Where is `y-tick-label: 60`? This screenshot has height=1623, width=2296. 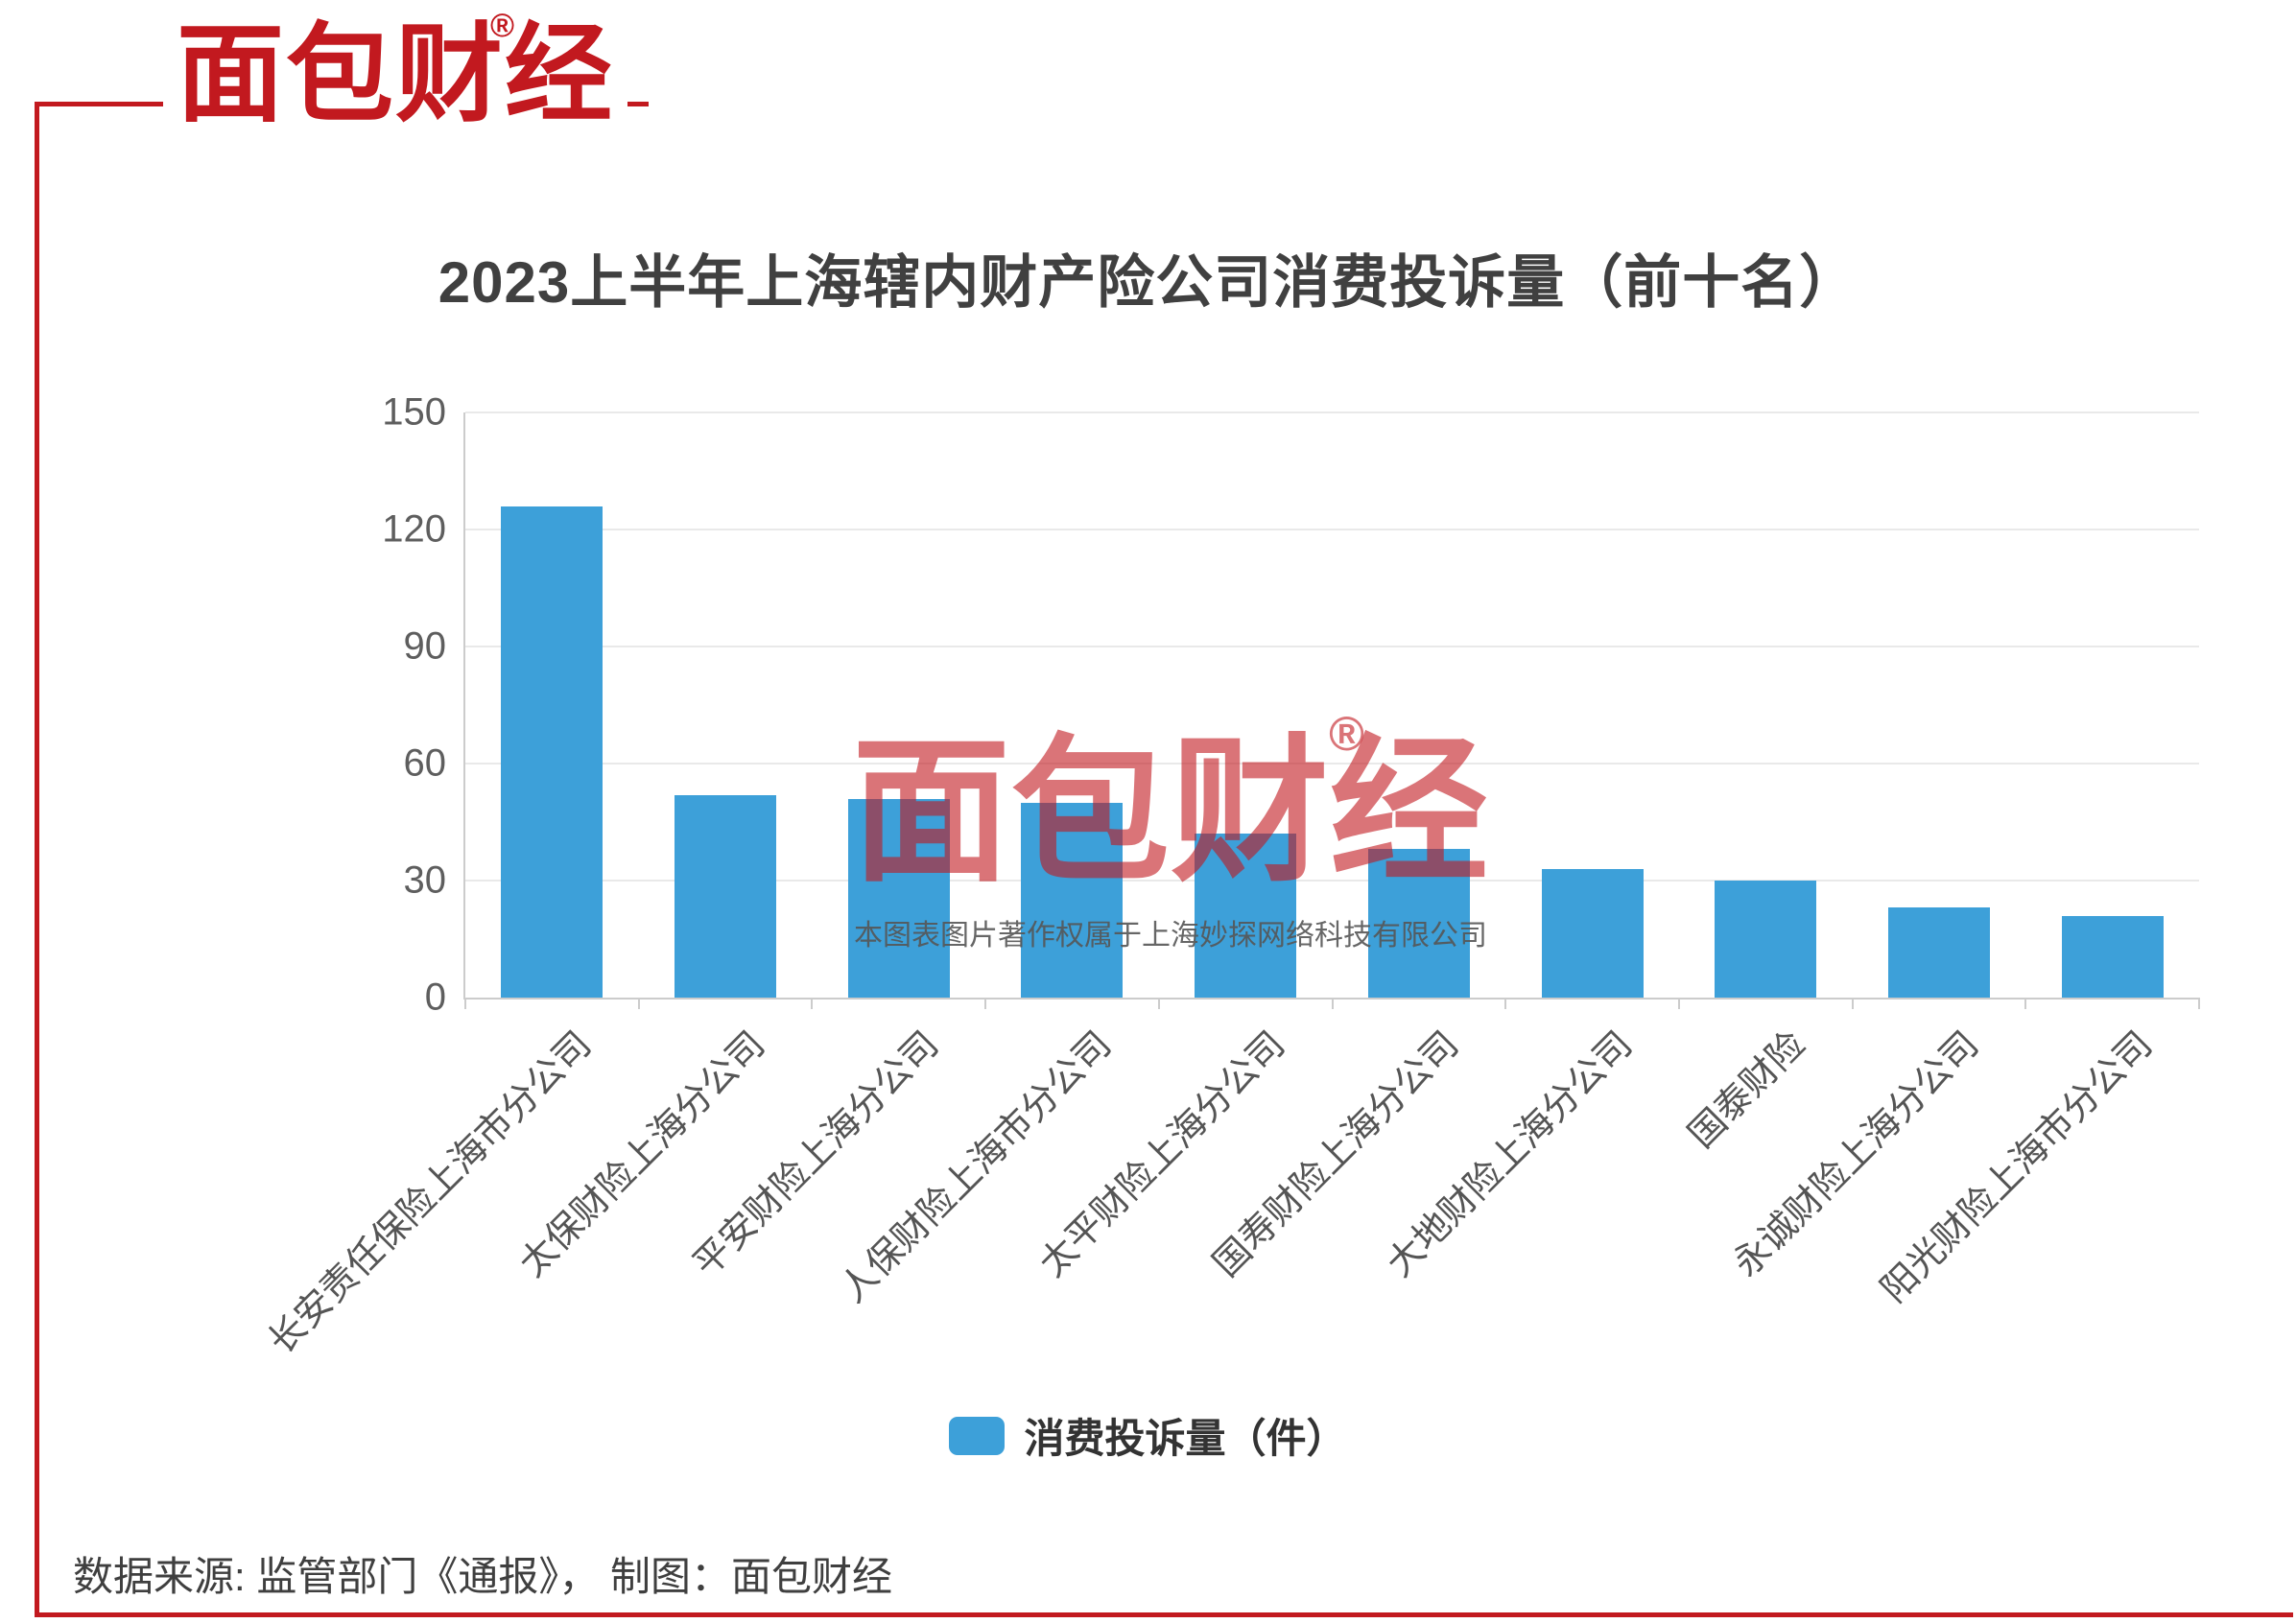
y-tick-label: 60 is located at coordinates (425, 763).